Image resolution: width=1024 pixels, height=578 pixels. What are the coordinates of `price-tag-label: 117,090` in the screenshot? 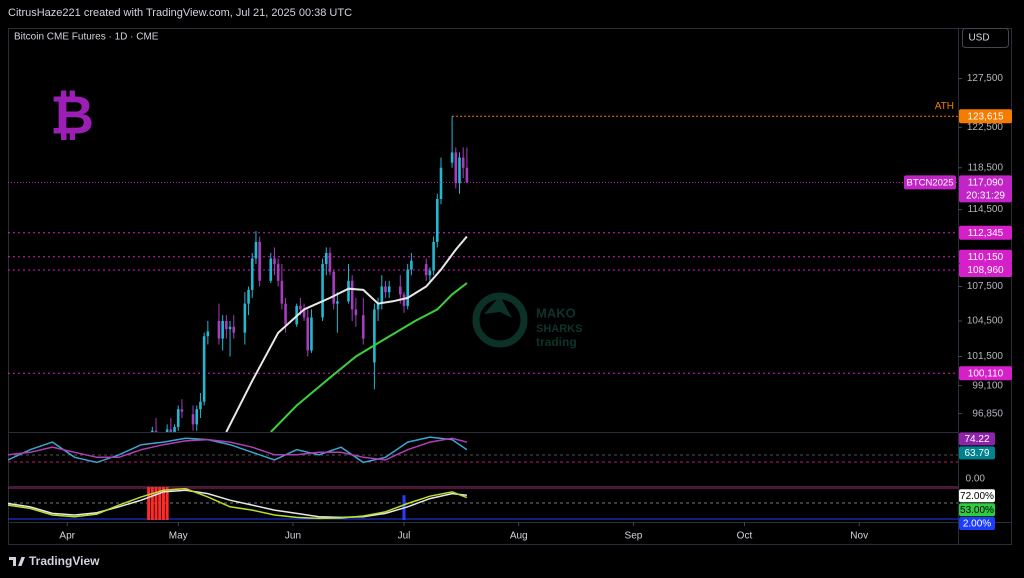 It's located at (986, 182).